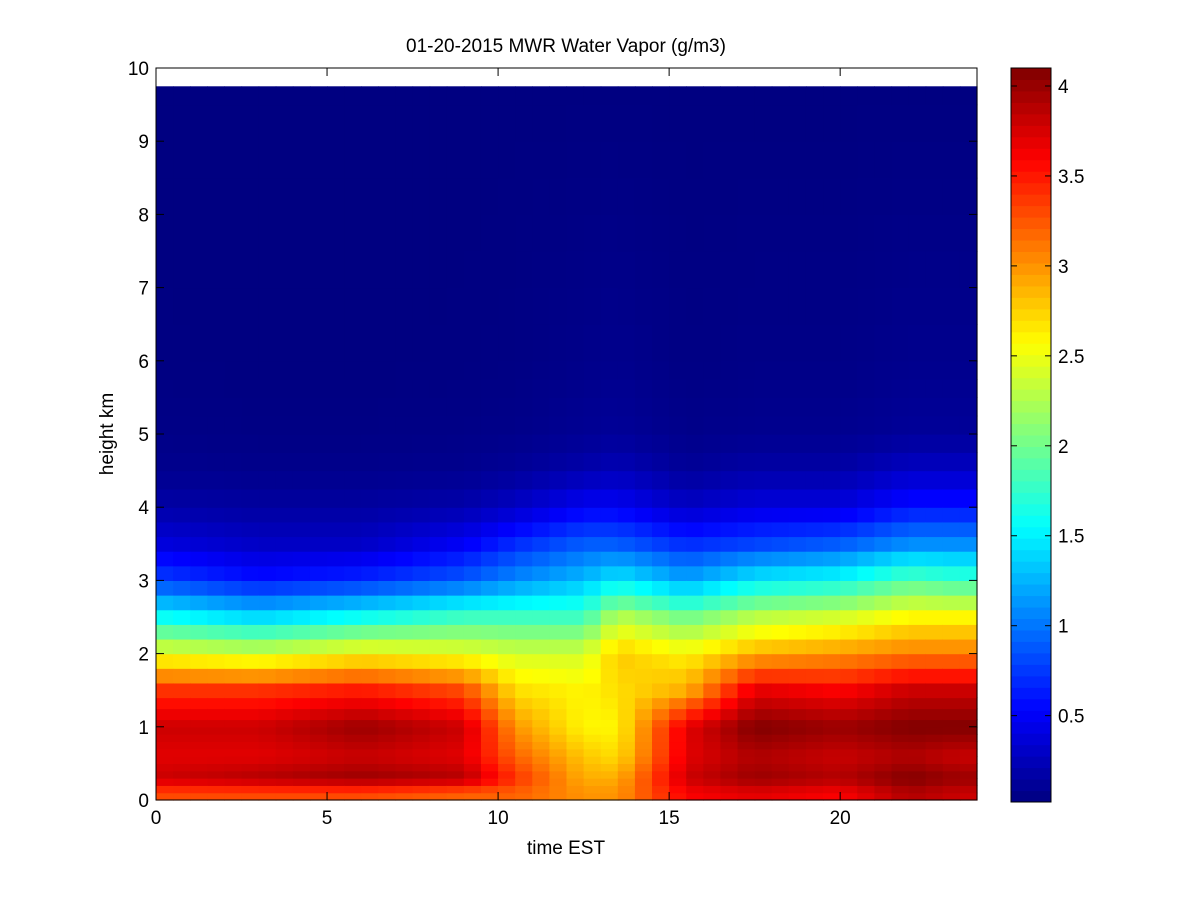 The height and width of the screenshot is (900, 1200). Describe the element at coordinates (107, 434) in the screenshot. I see `y-axis-label: height km` at that location.